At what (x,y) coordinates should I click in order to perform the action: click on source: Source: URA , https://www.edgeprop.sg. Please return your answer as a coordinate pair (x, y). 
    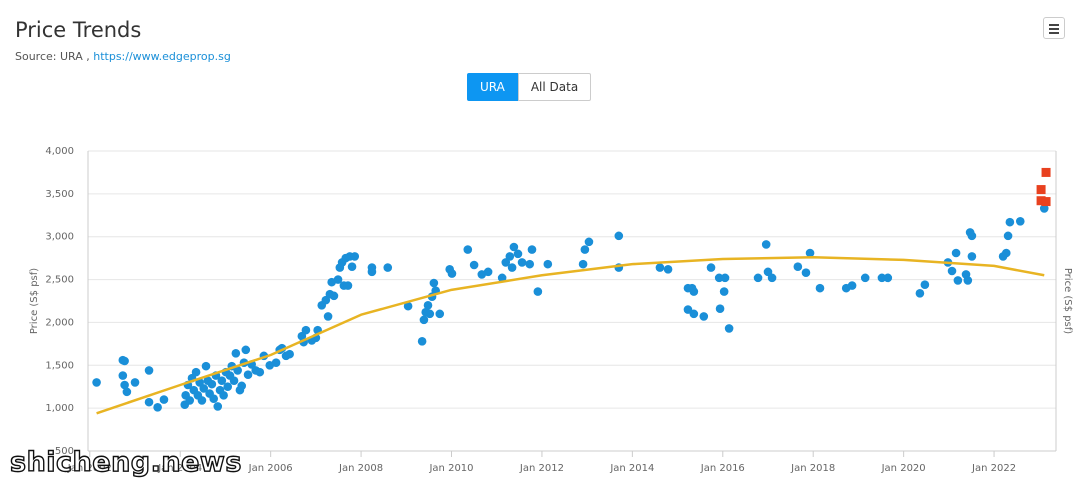
    Looking at the image, I should click on (123, 56).